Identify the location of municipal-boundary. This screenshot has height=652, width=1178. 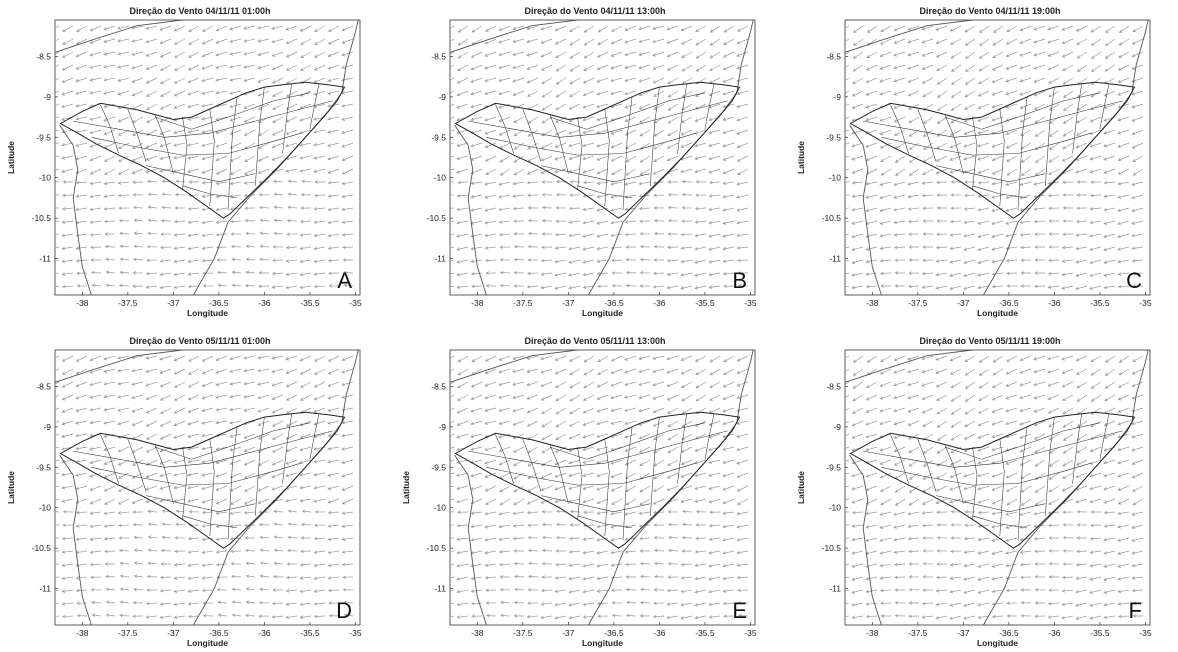
(1022, 153).